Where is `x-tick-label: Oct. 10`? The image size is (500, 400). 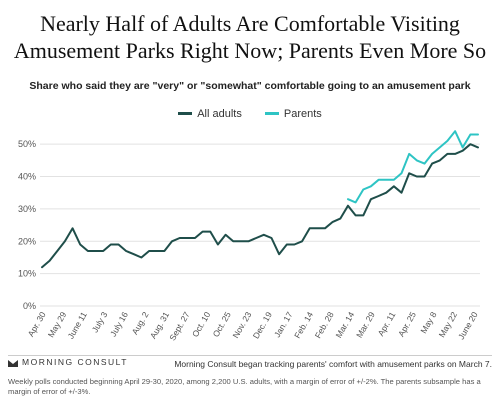 x-tick-label: Oct. 10 is located at coordinates (201, 324).